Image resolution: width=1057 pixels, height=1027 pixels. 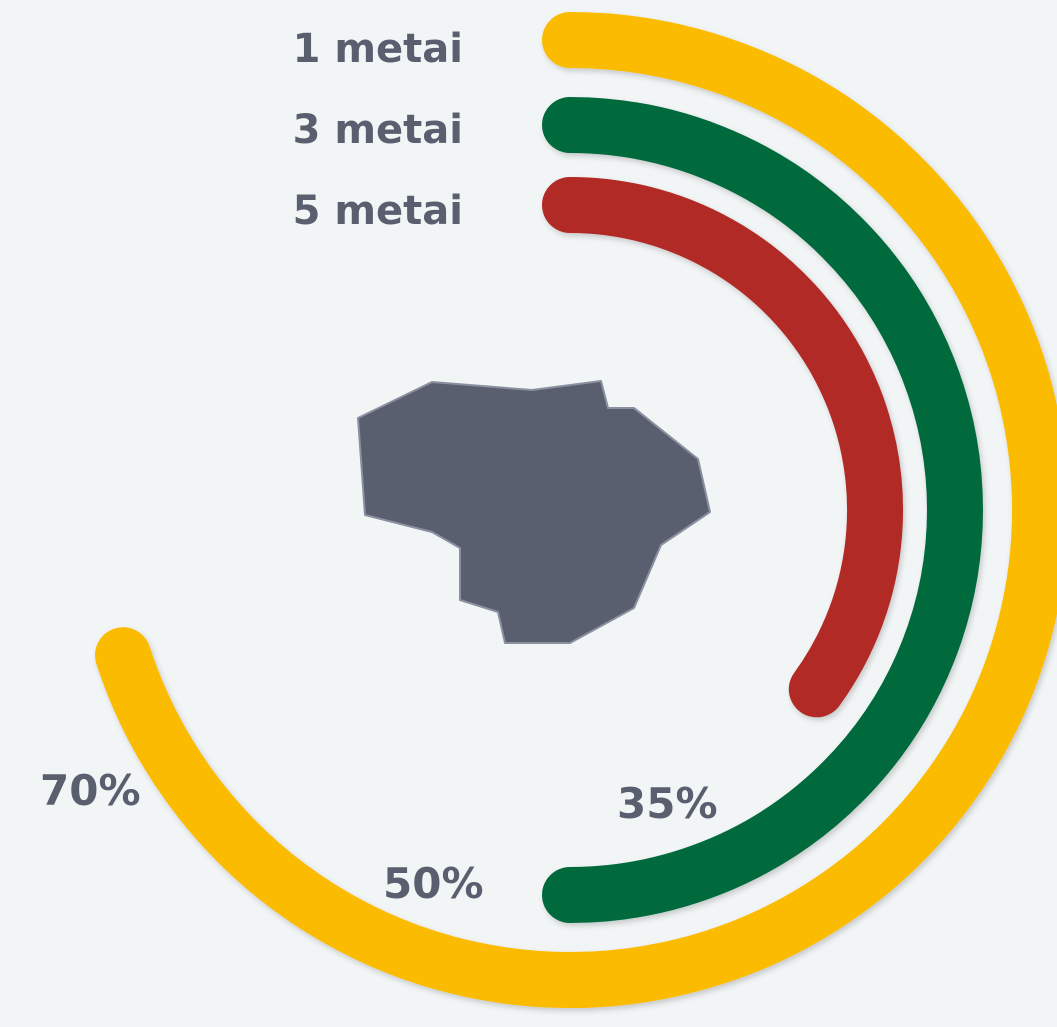 I want to click on value-label-5-metai: 35%, so click(x=667, y=803).